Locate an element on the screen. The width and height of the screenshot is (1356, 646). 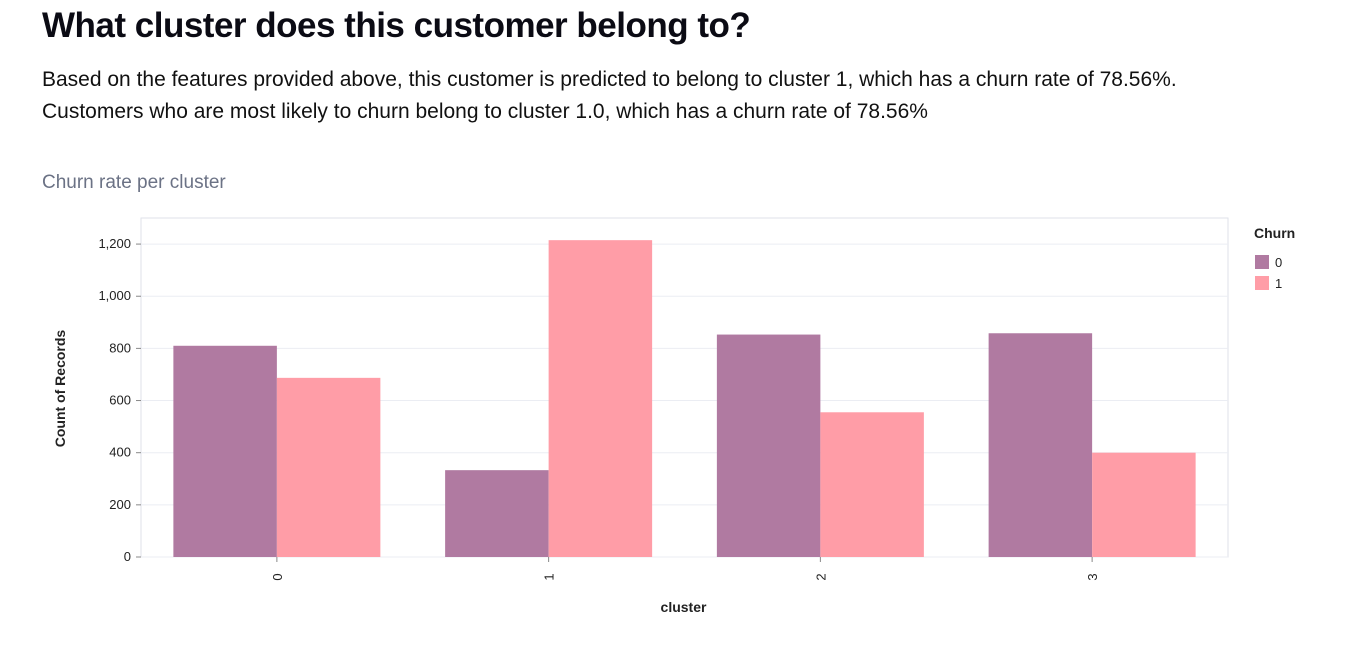
x-tick-label: 3 is located at coordinates (1092, 576).